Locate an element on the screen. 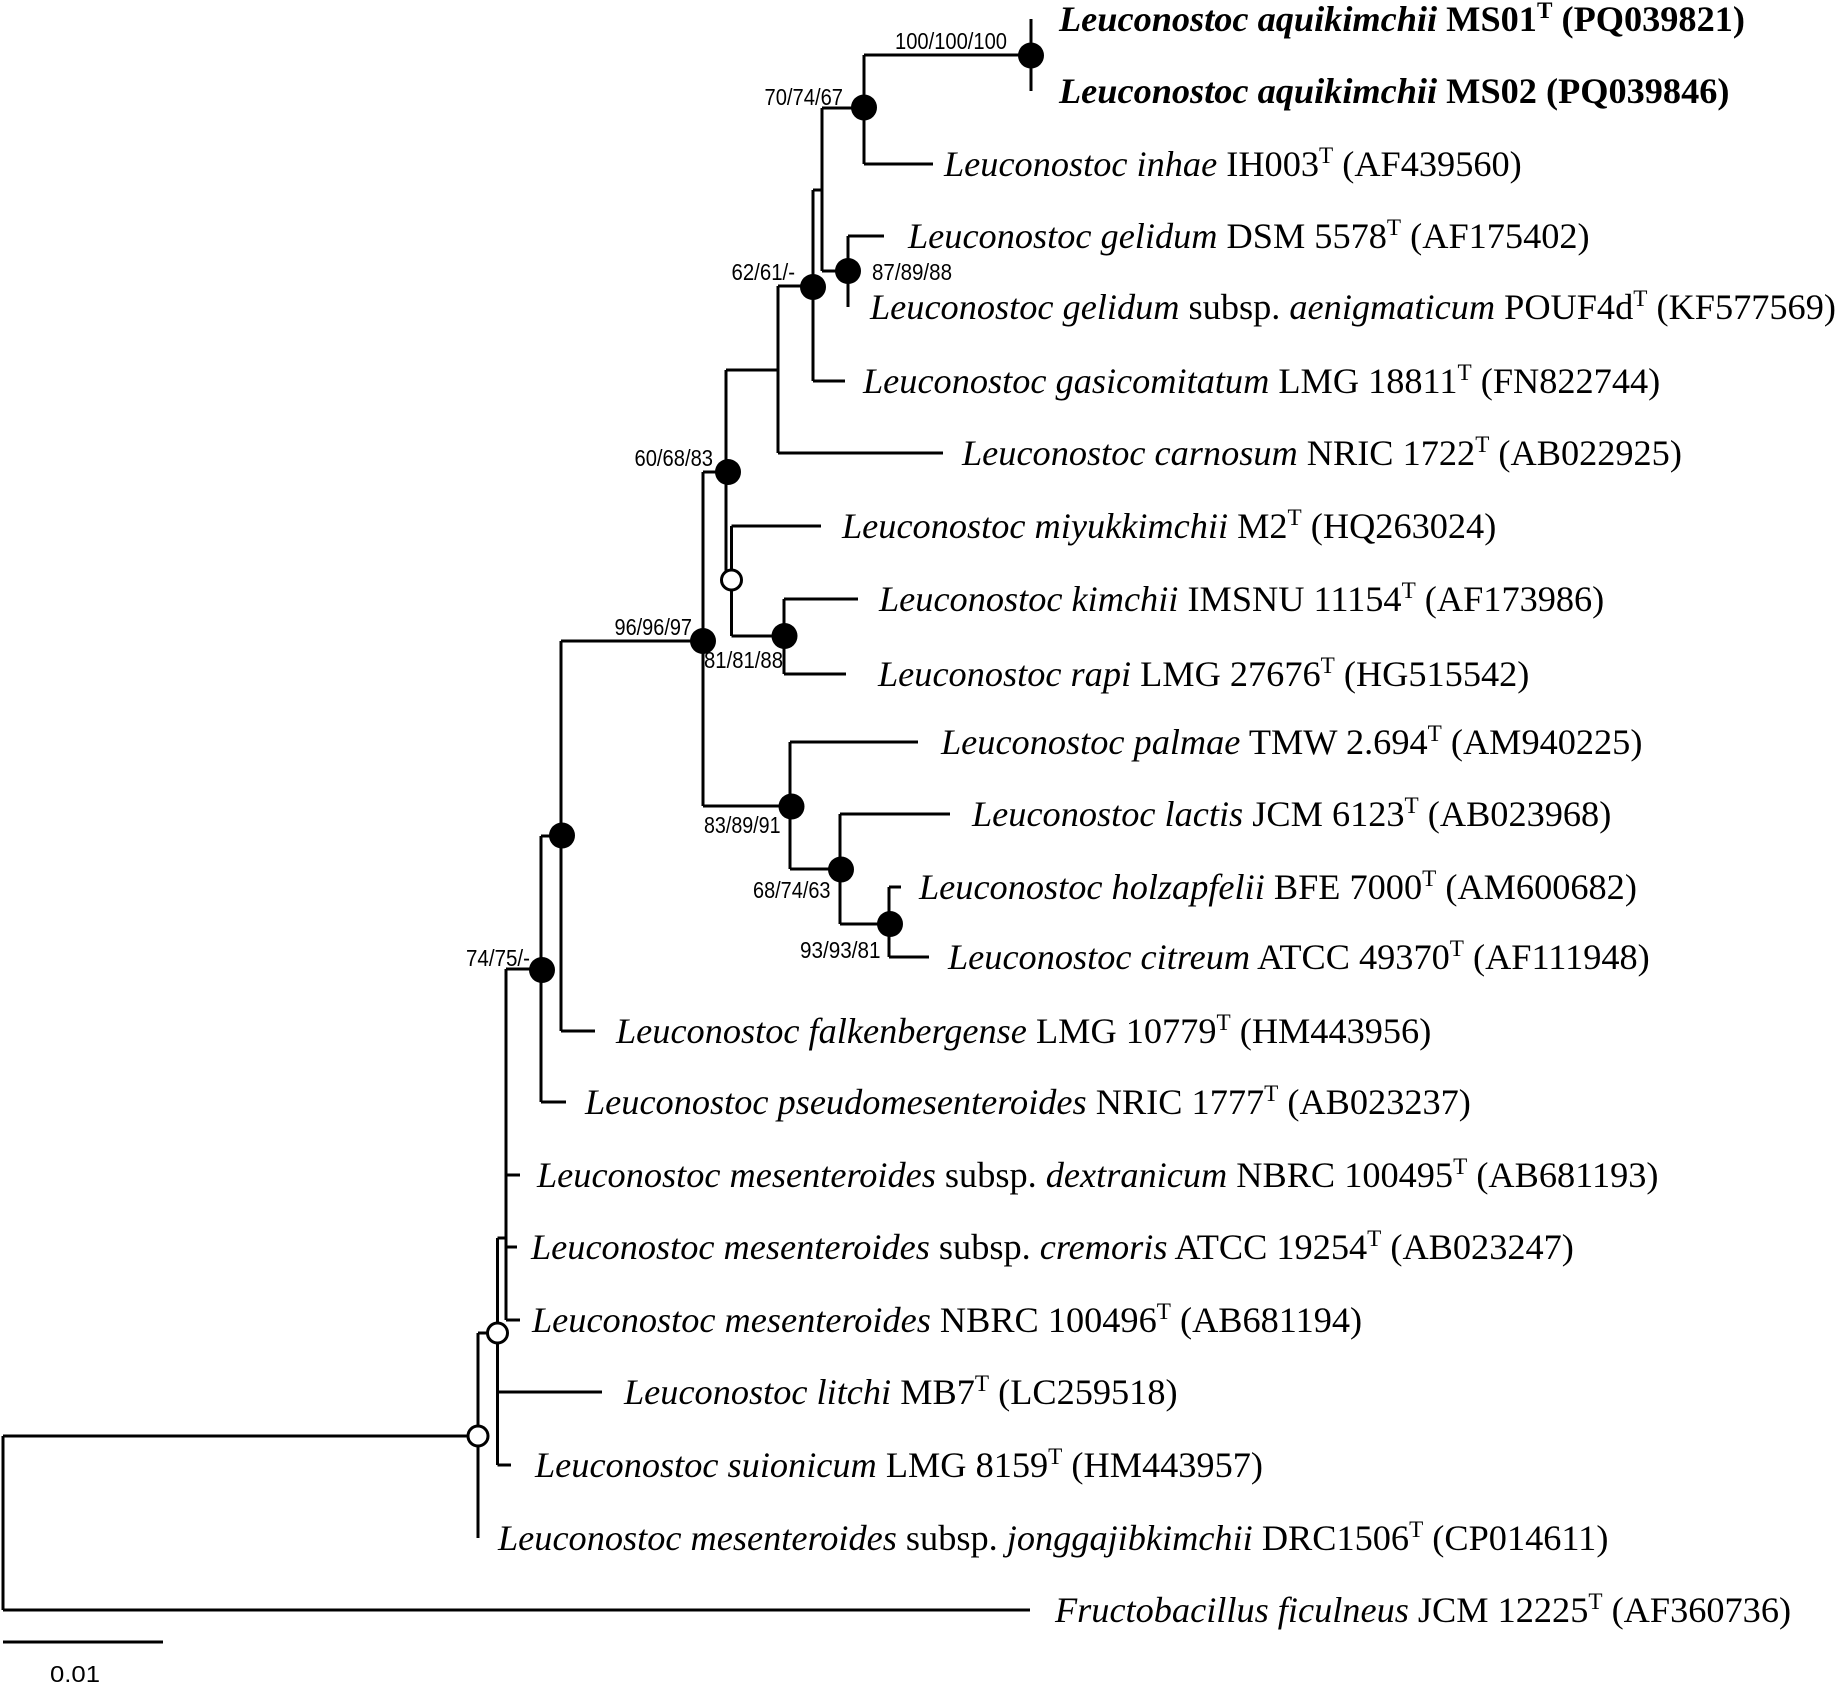  svg-text: 0.01 is located at coordinates (75, 1672).